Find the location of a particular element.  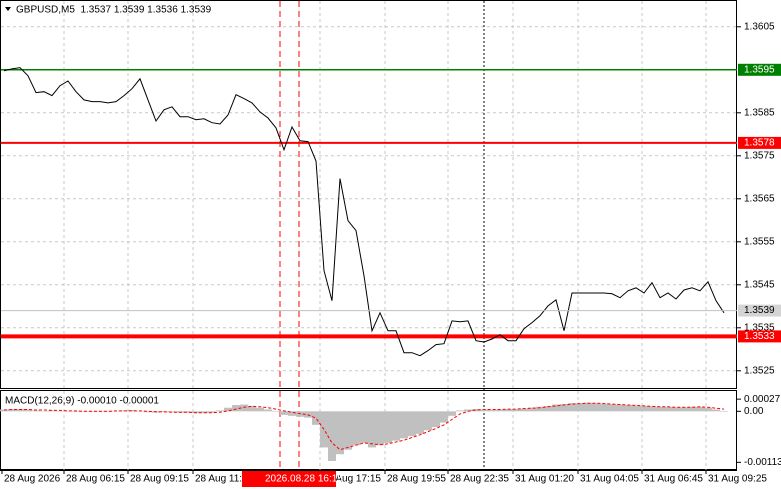

y-tick-label: 1.3555 is located at coordinates (759, 241).